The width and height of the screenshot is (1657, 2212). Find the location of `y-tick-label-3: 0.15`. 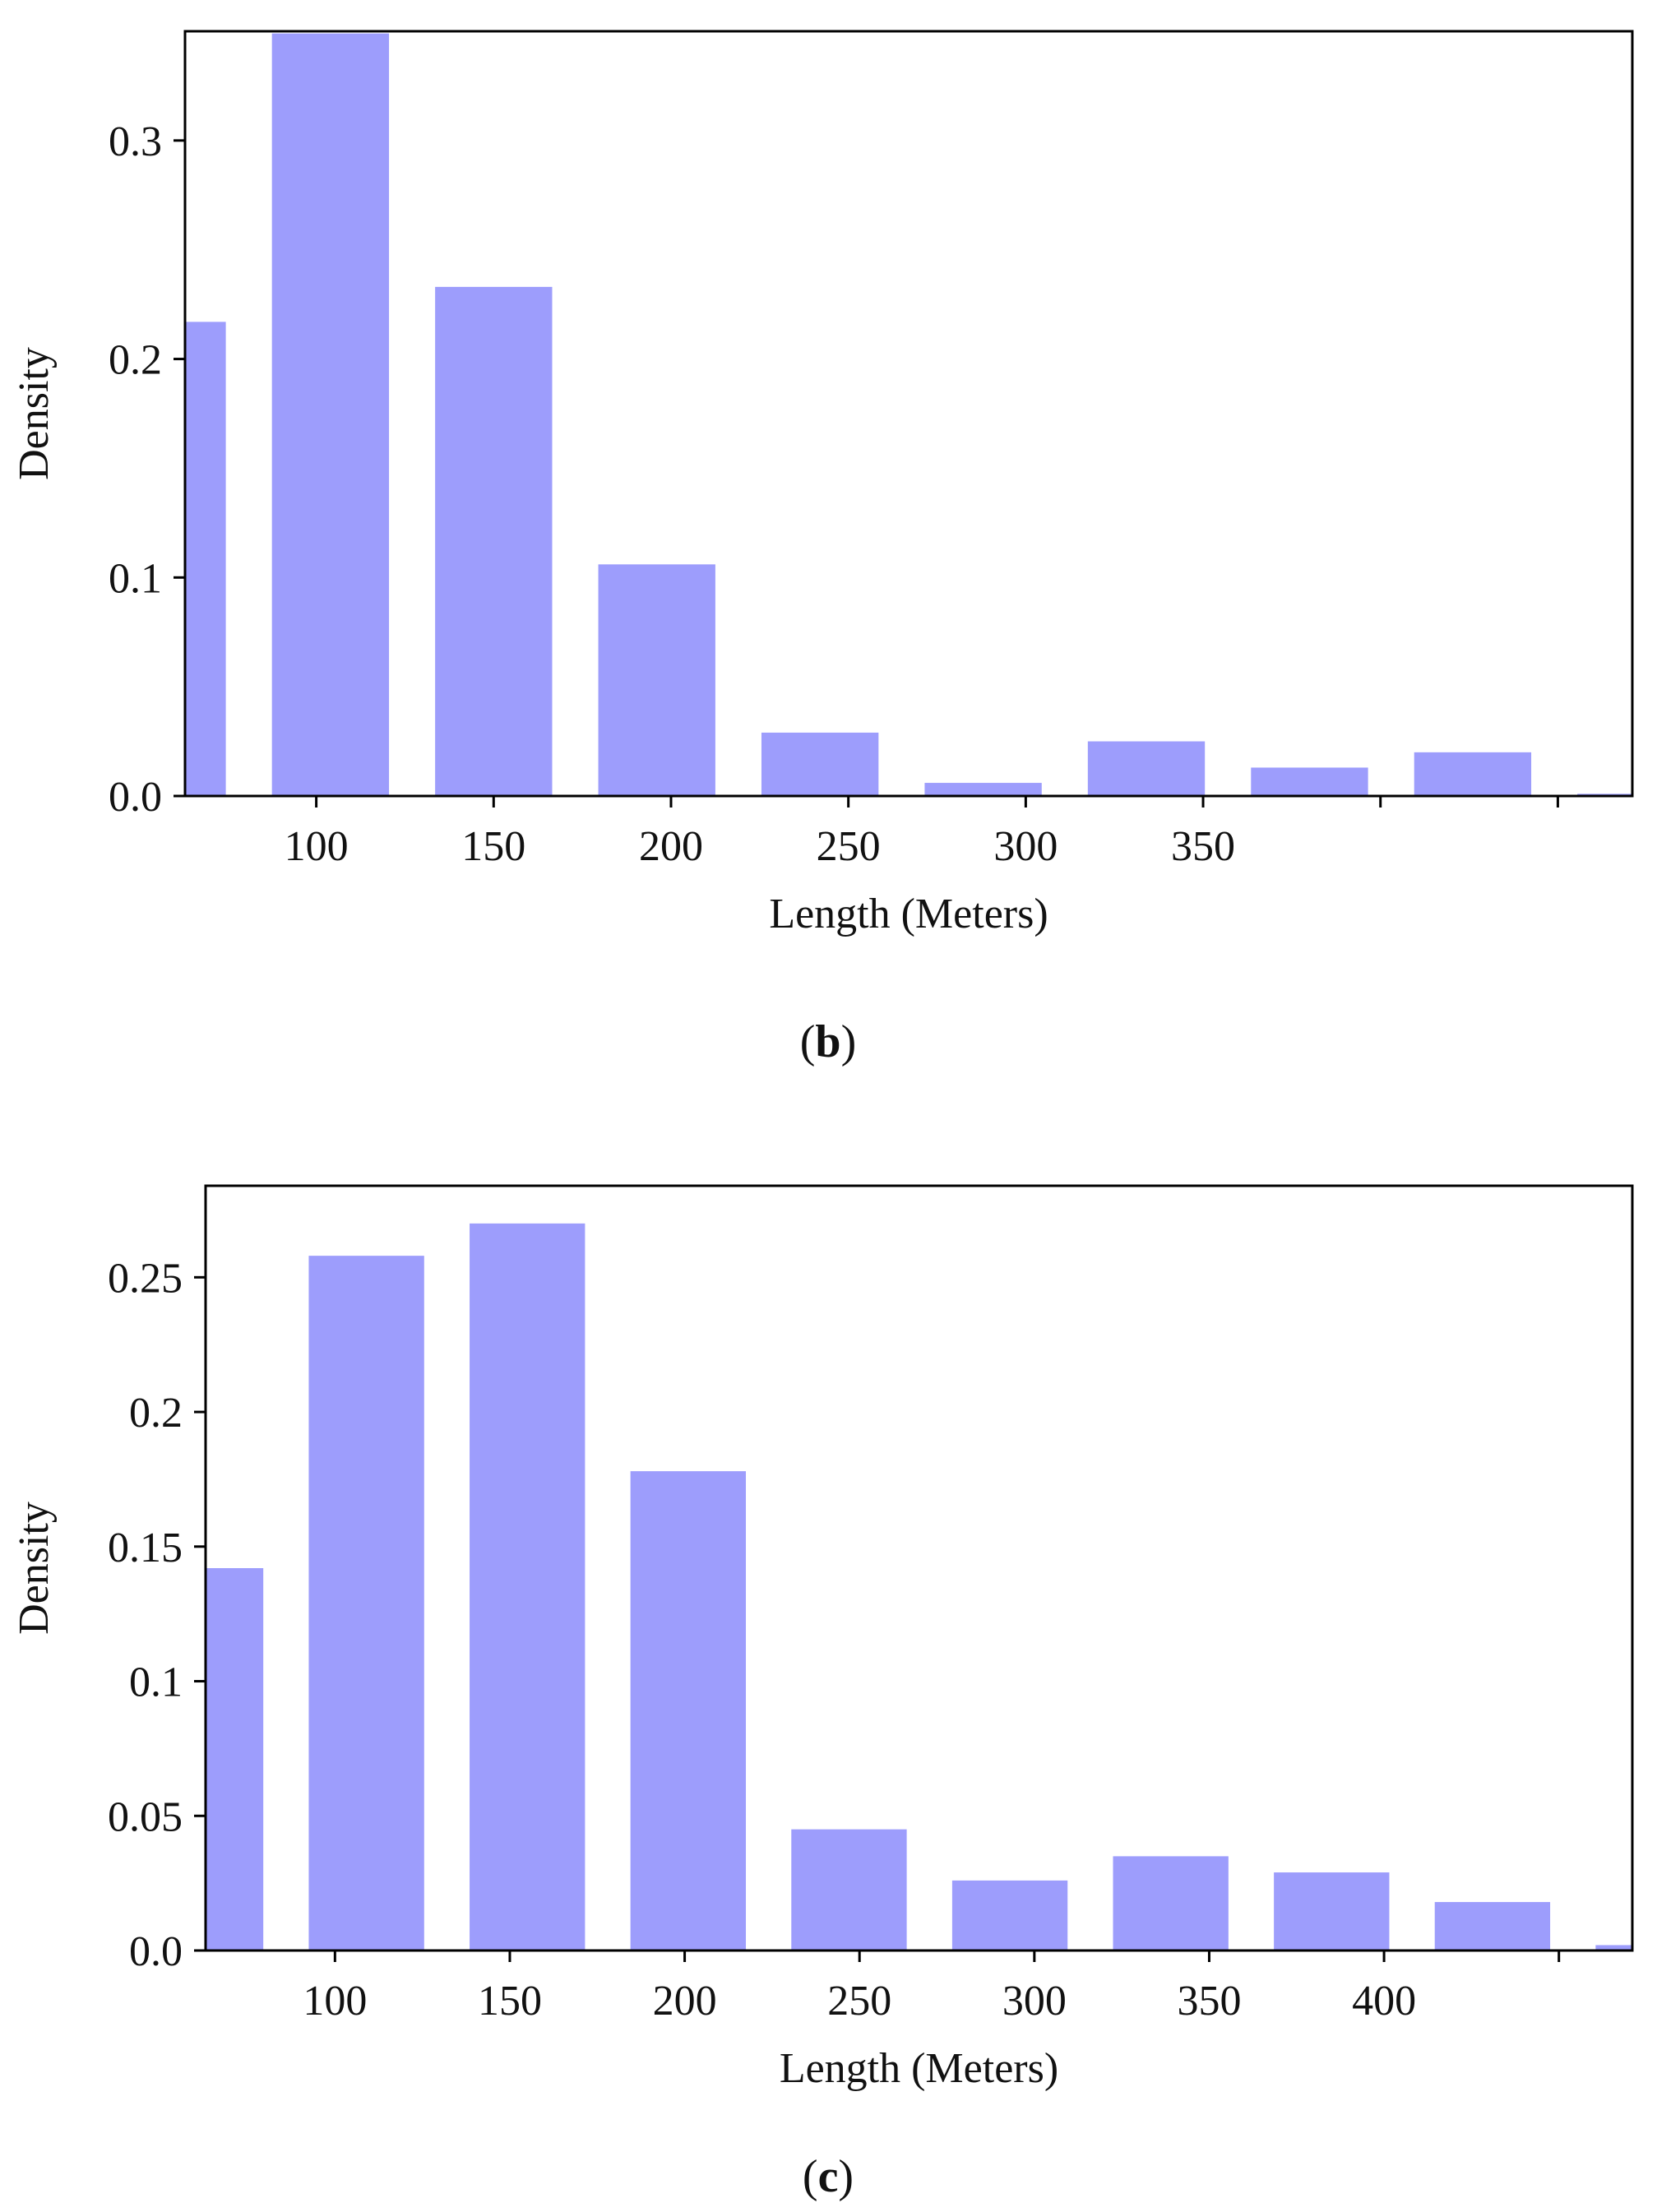

y-tick-label-3: 0.15 is located at coordinates (145, 1548).